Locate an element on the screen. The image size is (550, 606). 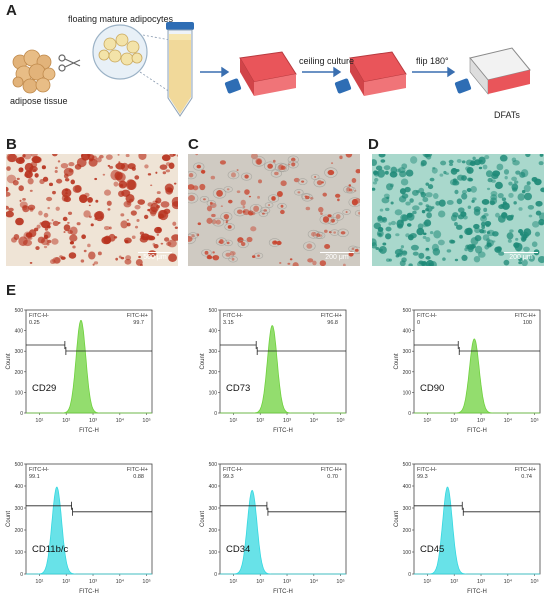
x-tick-label: 10¹ is located at coordinates (233, 421).